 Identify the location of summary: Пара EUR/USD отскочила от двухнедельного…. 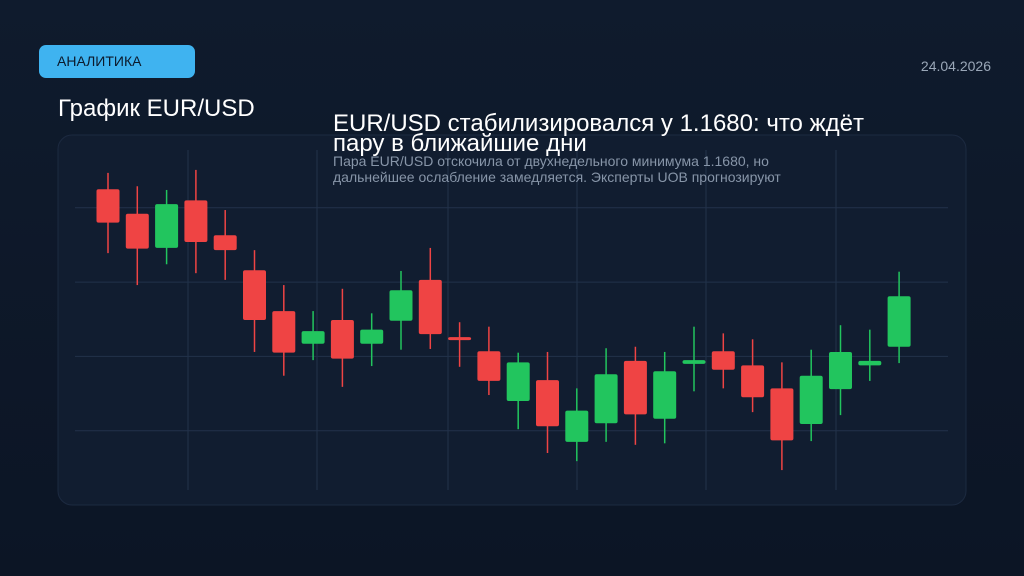
(557, 169).